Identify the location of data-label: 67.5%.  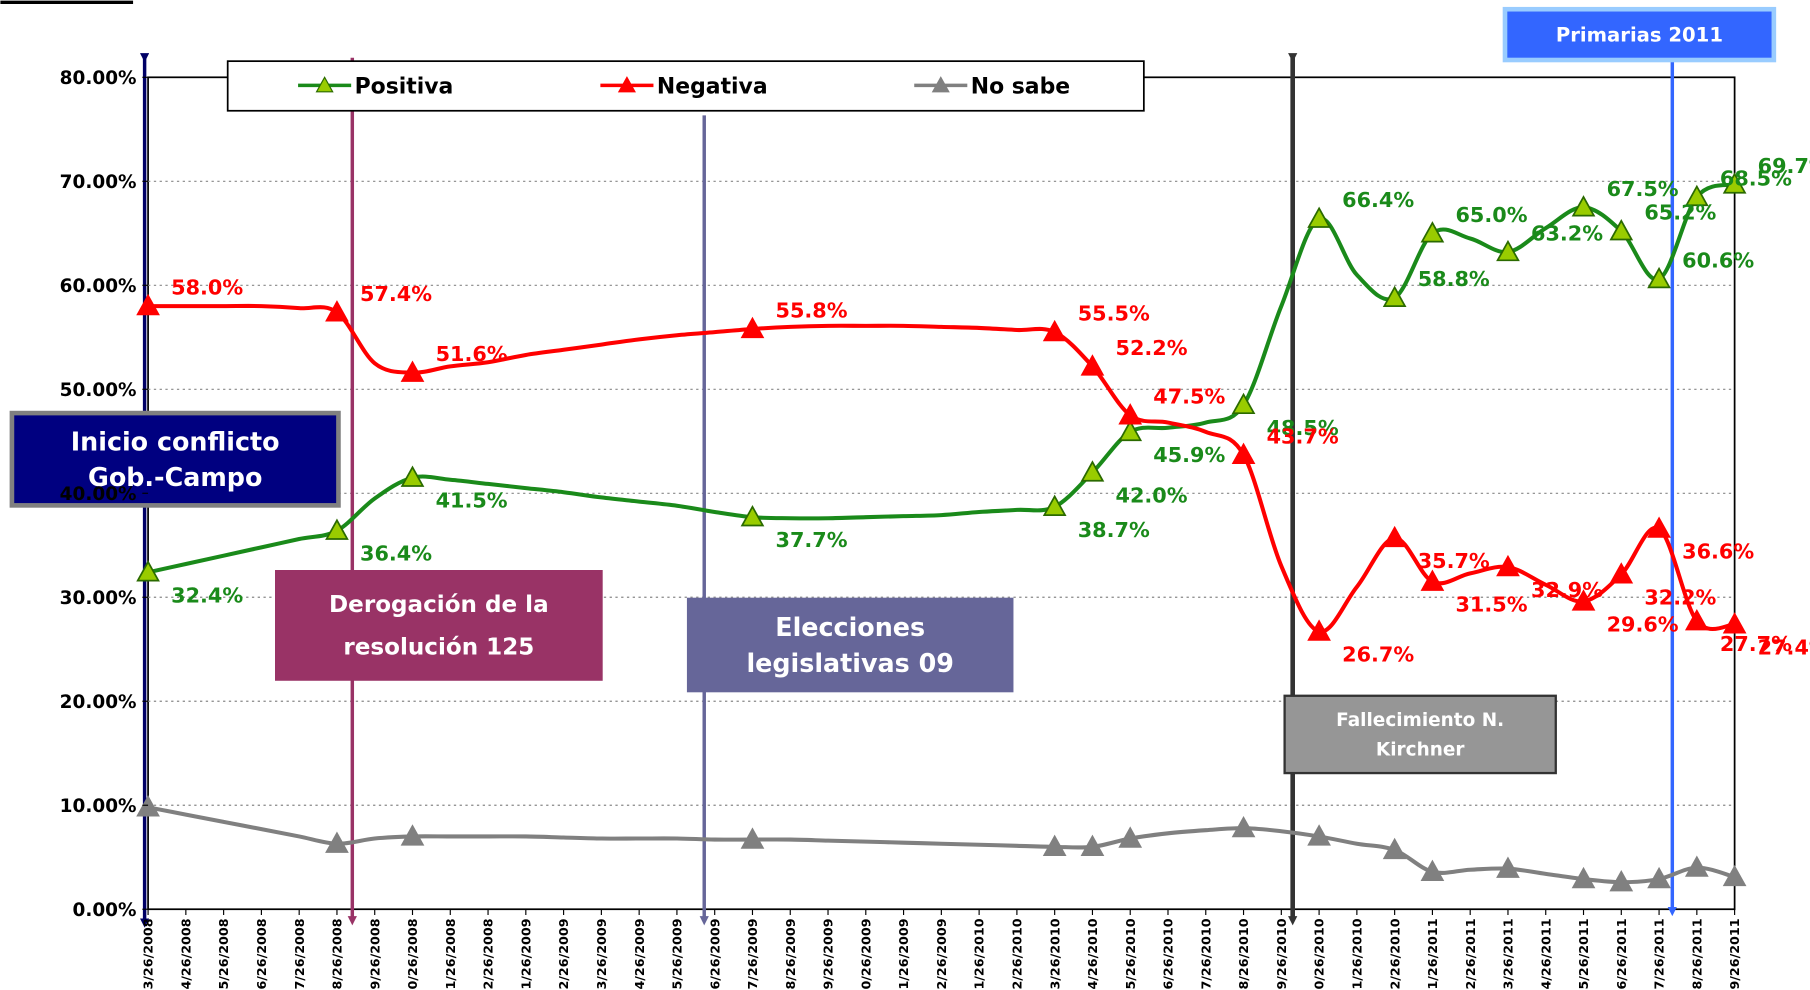
(1643, 189).